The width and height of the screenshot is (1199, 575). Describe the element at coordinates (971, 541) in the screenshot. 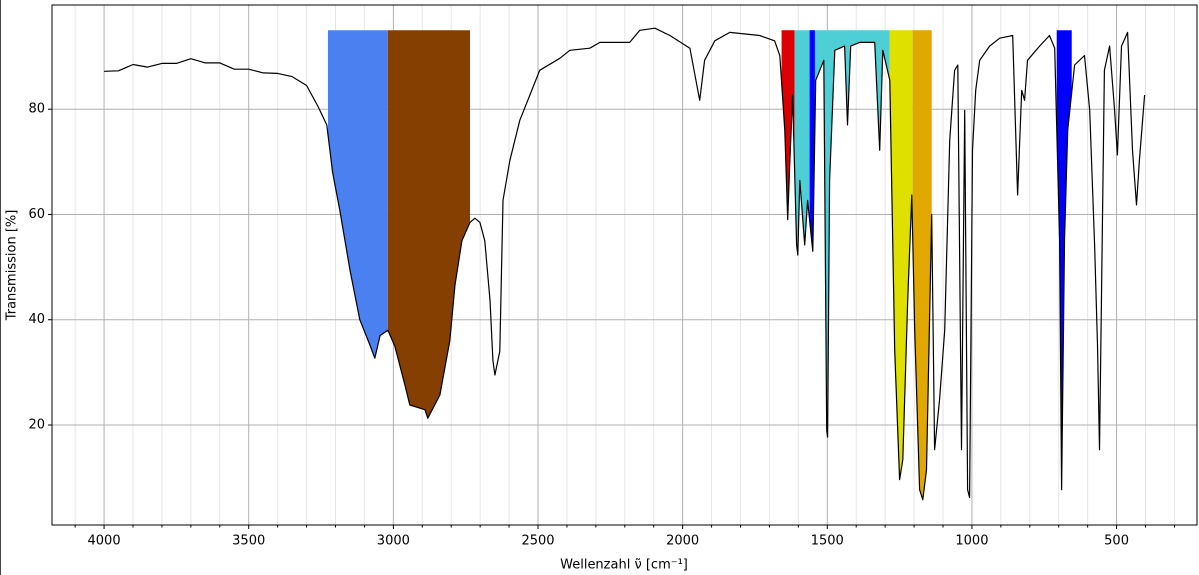

I see `x-tick-label: 1000` at that location.